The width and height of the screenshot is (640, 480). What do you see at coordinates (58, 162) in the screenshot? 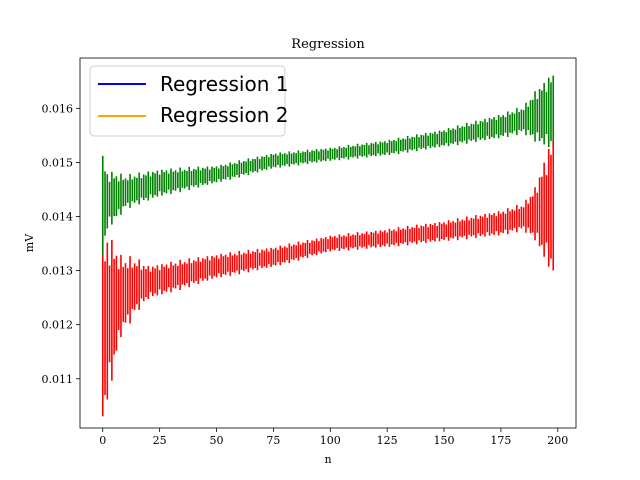
I see `y-tick-label: 0.015` at bounding box center [58, 162].